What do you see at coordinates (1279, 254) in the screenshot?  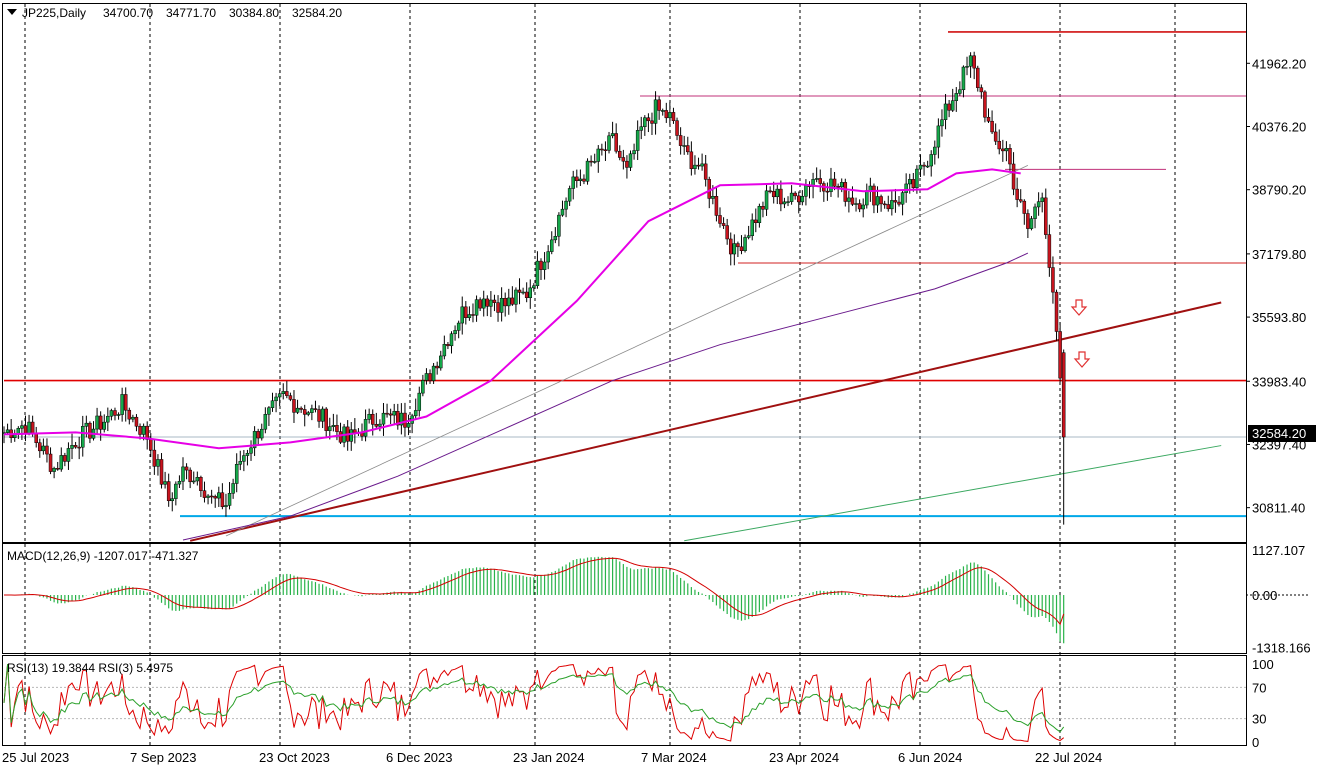 I see `y-tick-label: 37179.80` at bounding box center [1279, 254].